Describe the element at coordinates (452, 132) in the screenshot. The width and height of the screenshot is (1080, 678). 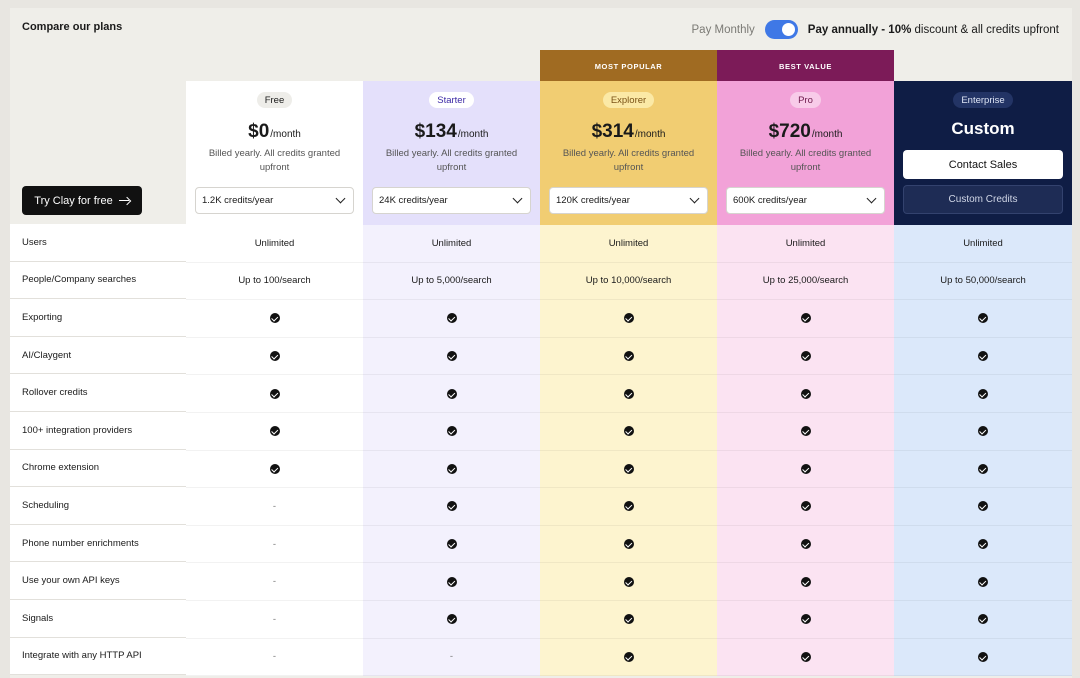
I see `plan-price: $134/month` at that location.